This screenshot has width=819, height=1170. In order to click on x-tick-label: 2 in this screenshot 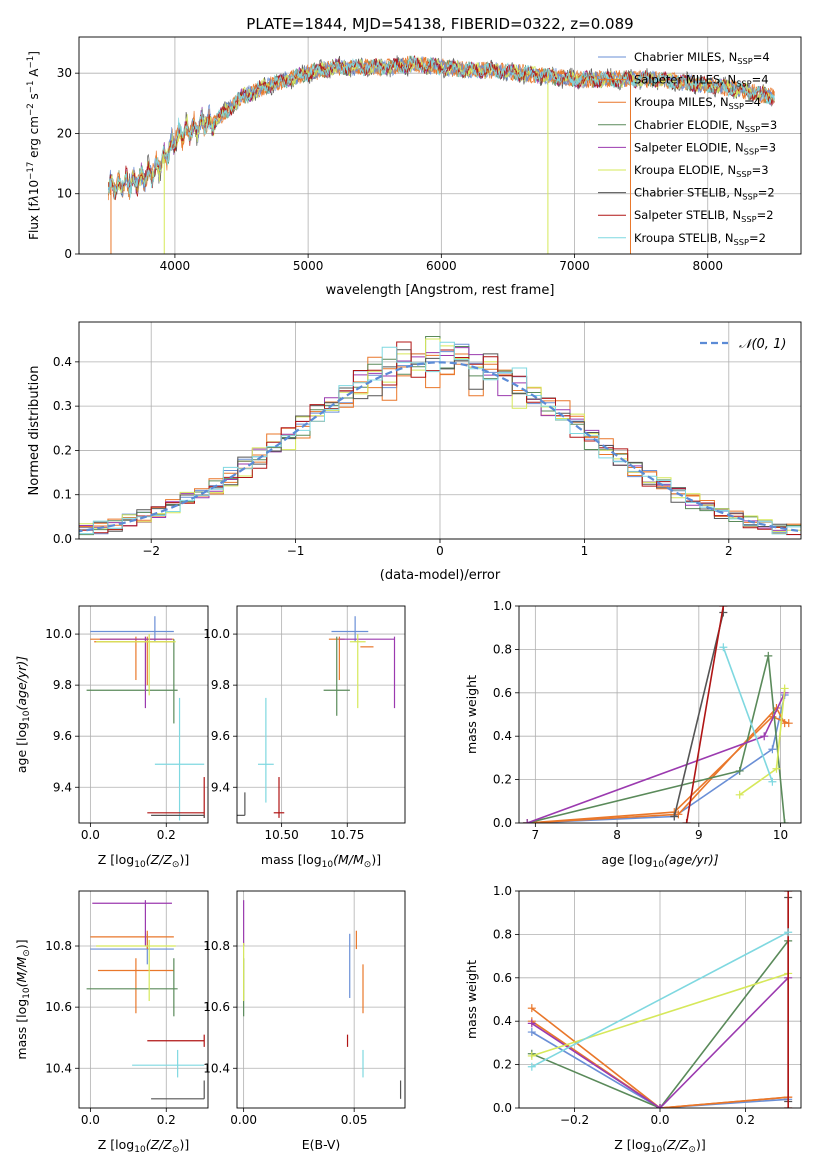, I will do `click(729, 551)`.